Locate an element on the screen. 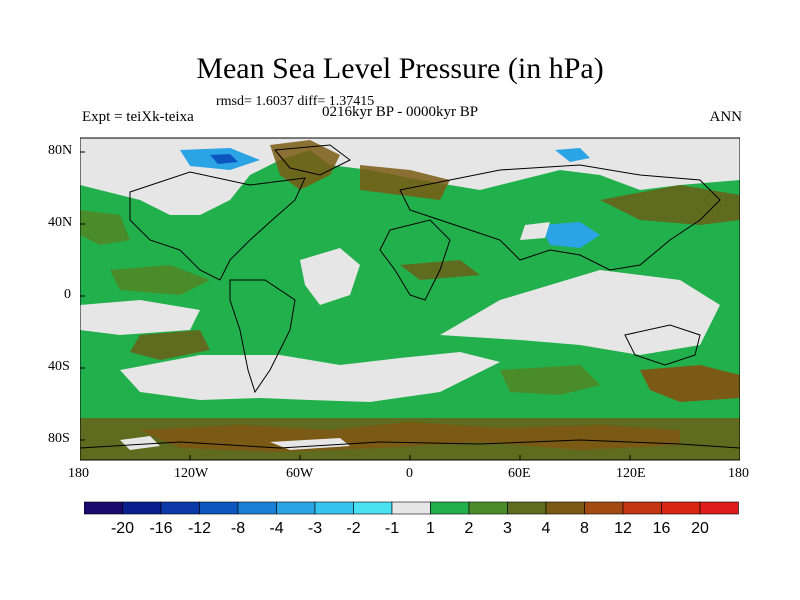  page-title: Mean Sea Level Pressure (in hPa) is located at coordinates (400, 68).